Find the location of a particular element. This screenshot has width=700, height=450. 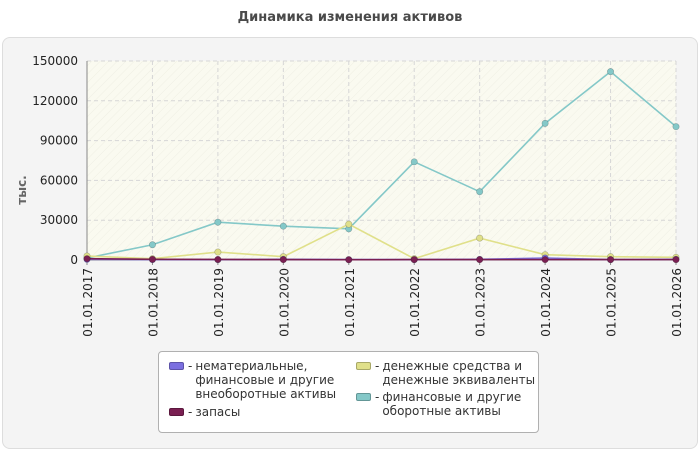

x-tick-label: 01.01.2023 is located at coordinates (481, 302).